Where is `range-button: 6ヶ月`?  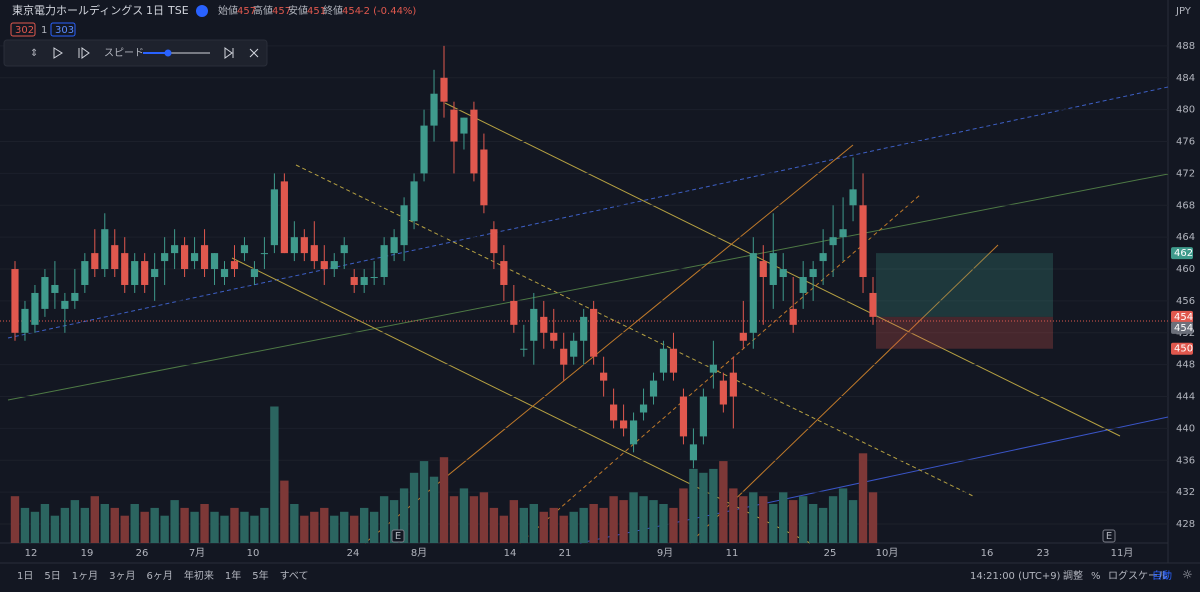
range-button: 6ヶ月 is located at coordinates (160, 576).